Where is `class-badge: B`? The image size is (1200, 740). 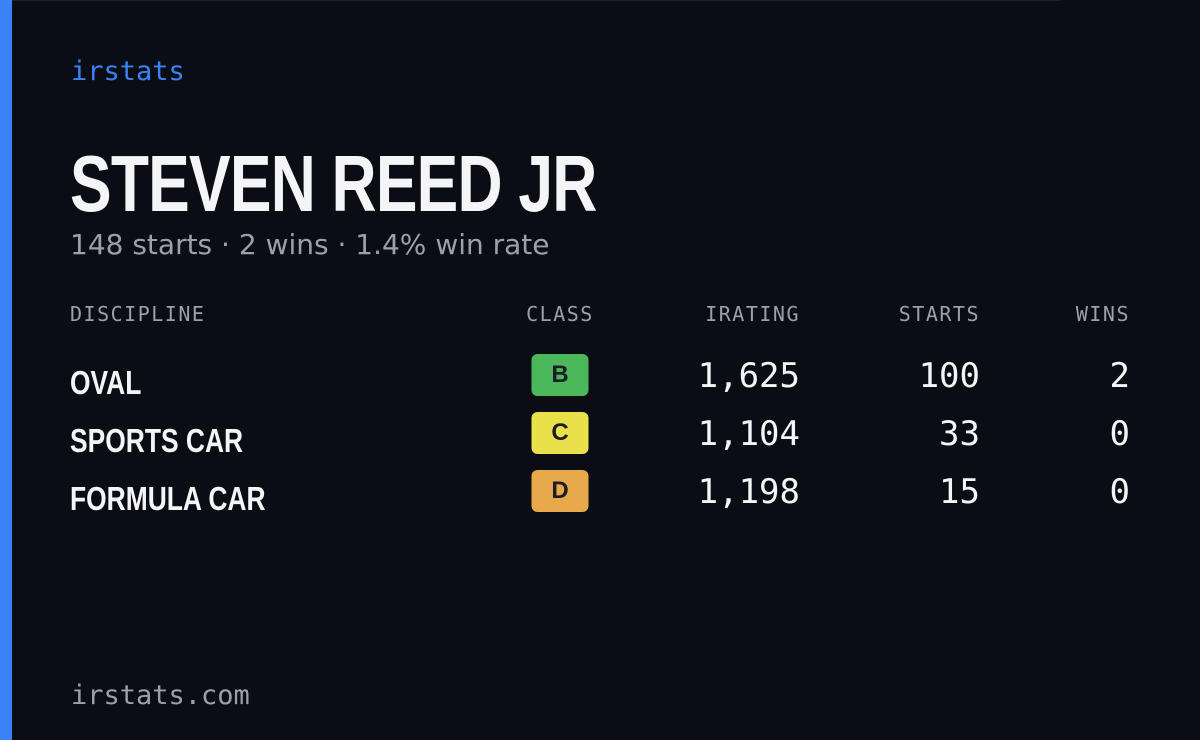 class-badge: B is located at coordinates (560, 375).